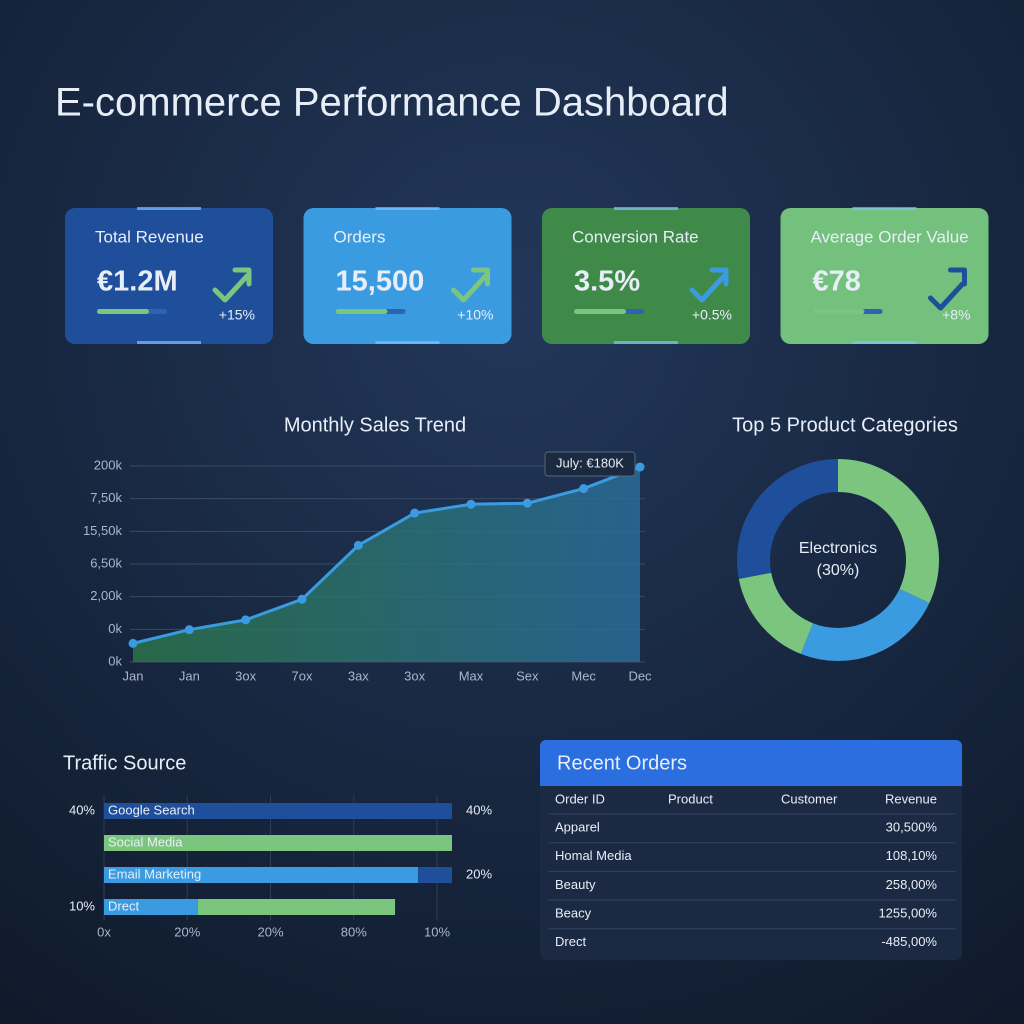  Describe the element at coordinates (106, 497) in the screenshot. I see `y-tick-label: 7,50k` at that location.